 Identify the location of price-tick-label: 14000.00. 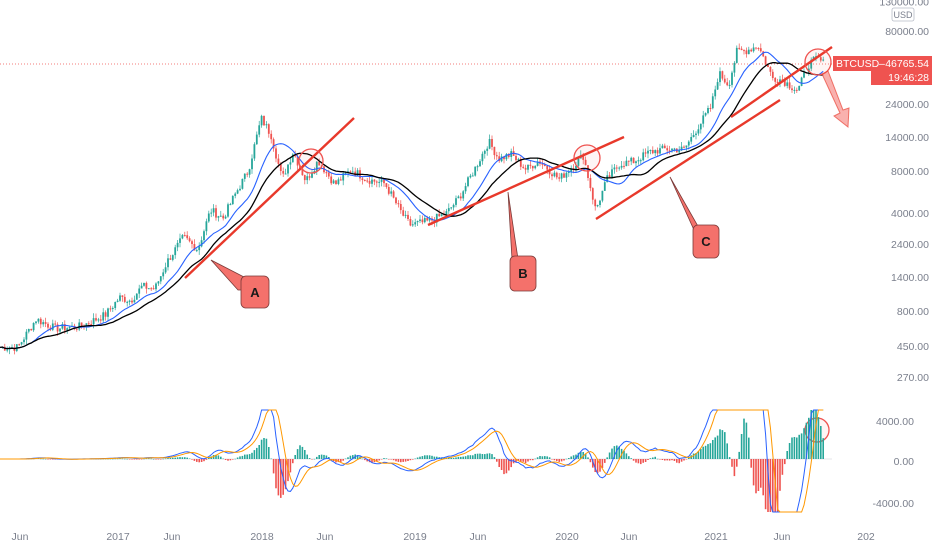
(907, 138).